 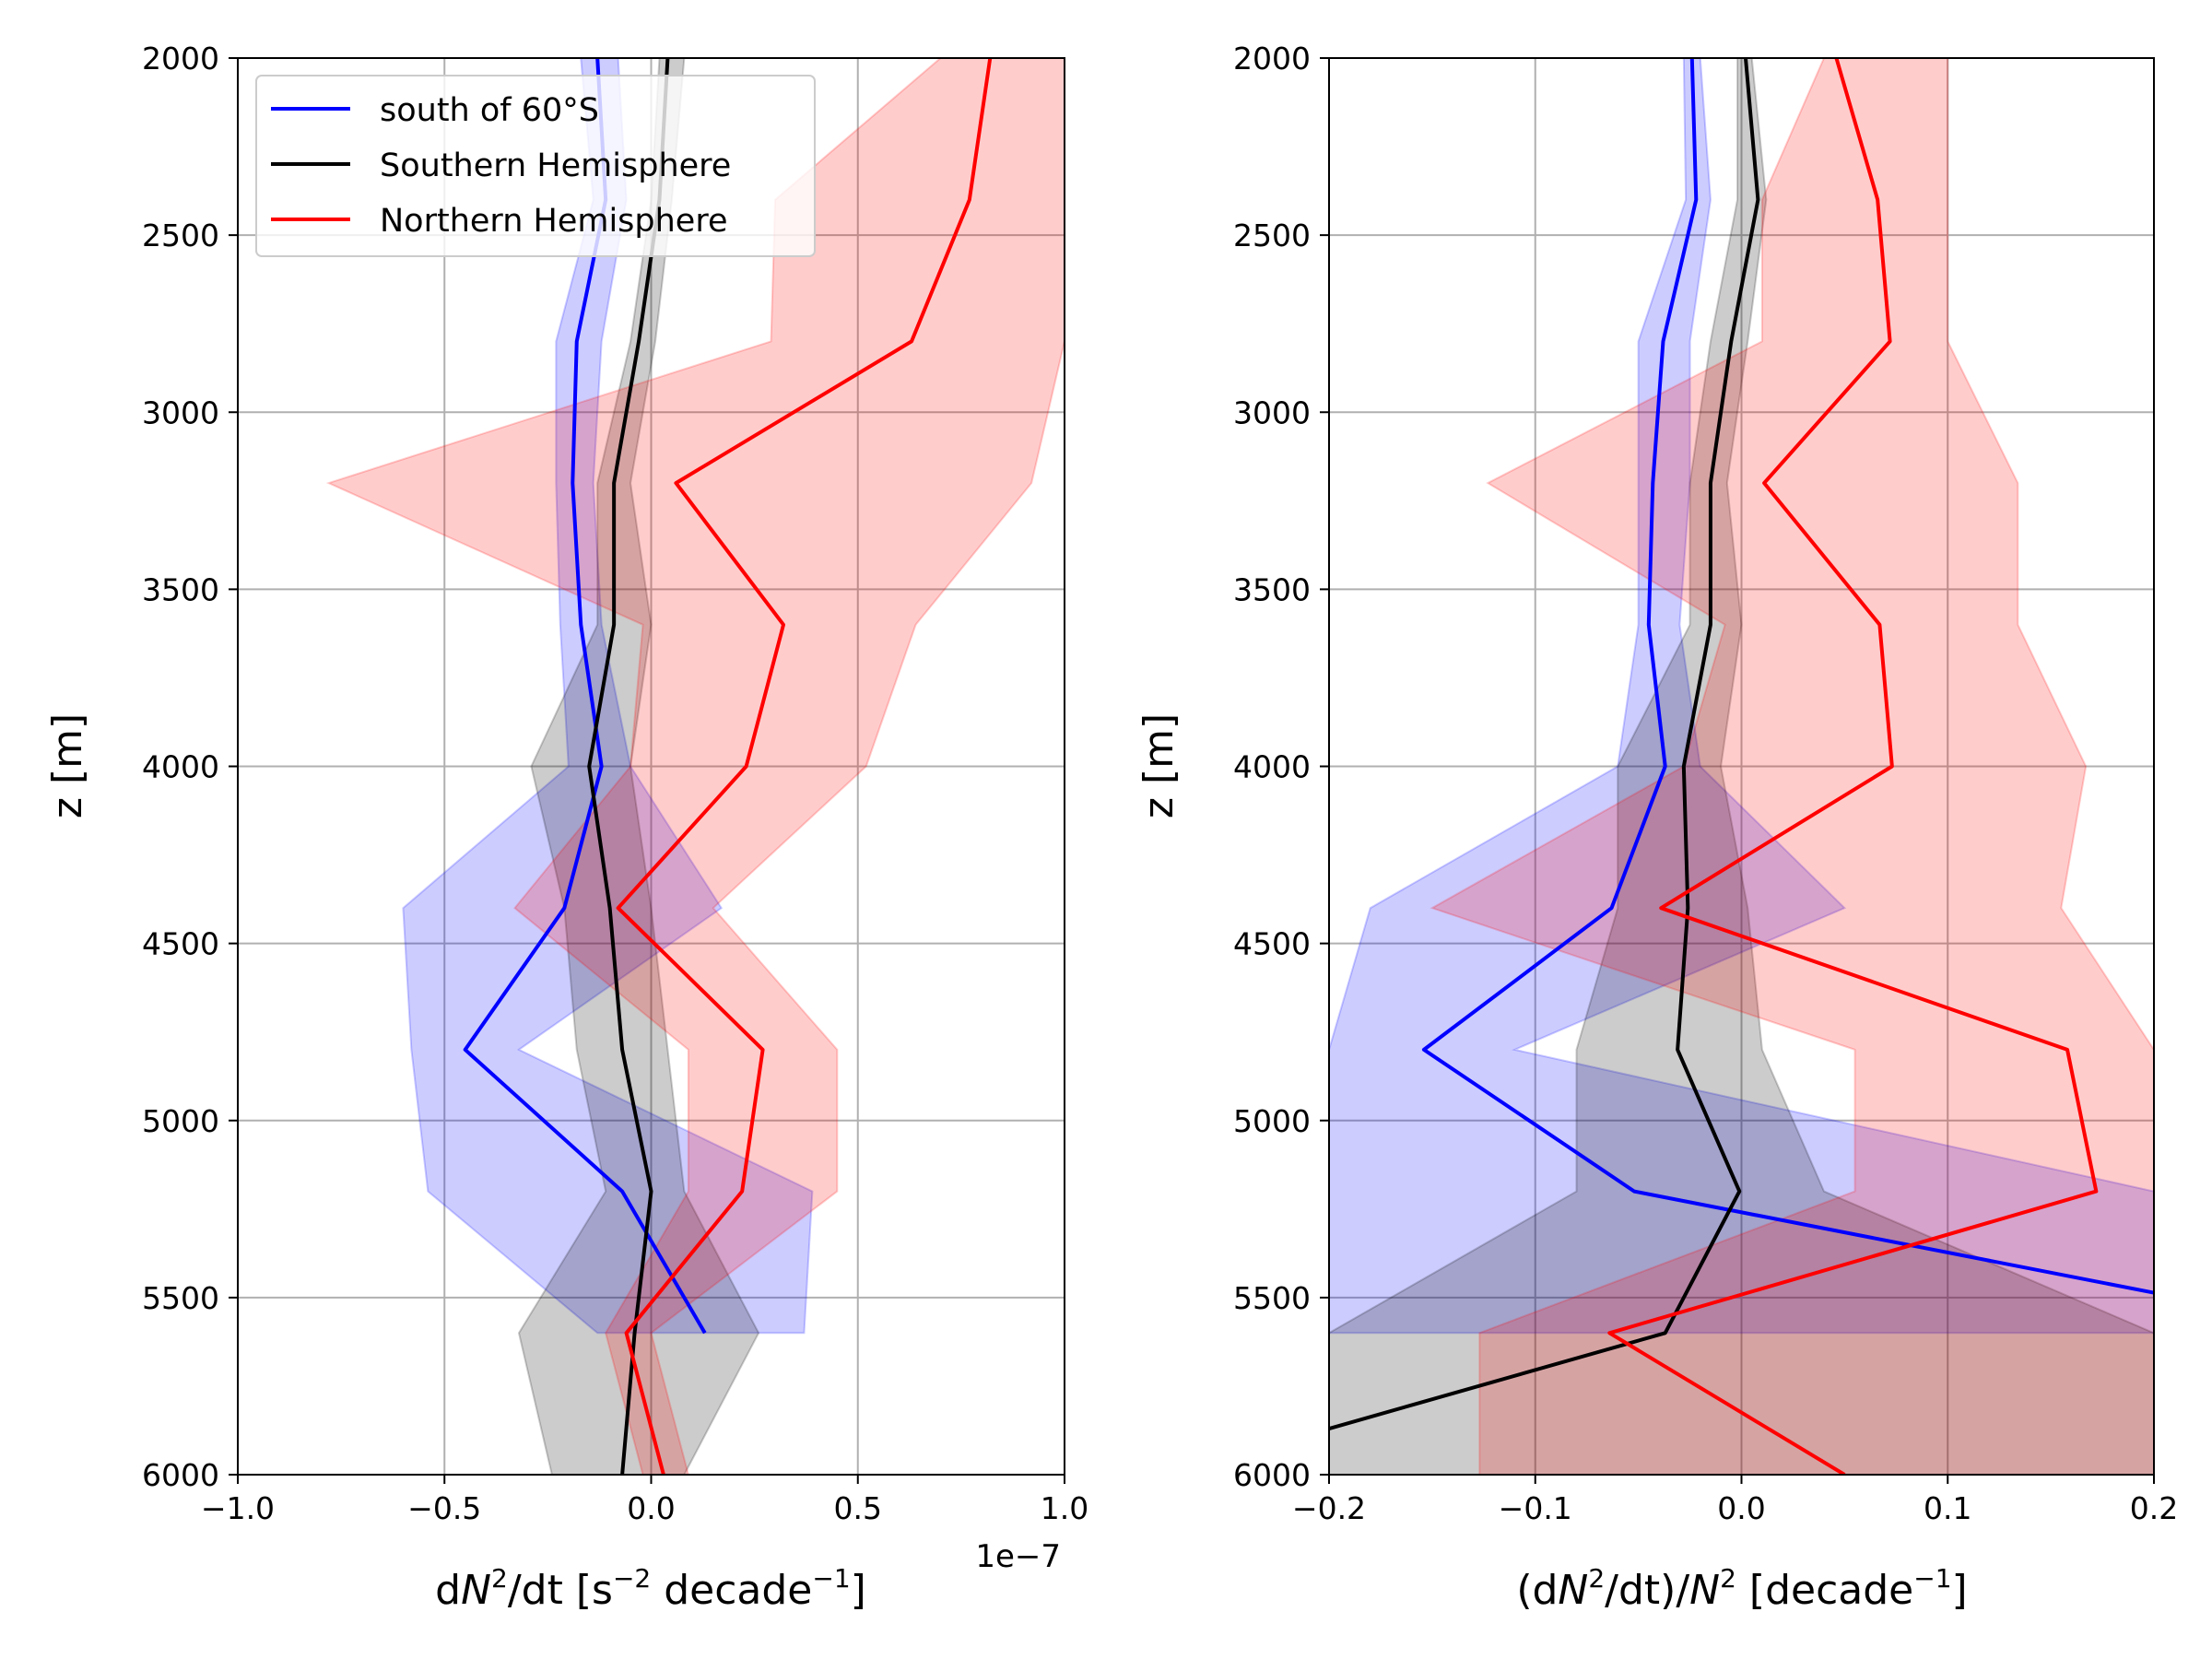 I want to click on right-y-tick-label: 6000, so click(x=1272, y=1475).